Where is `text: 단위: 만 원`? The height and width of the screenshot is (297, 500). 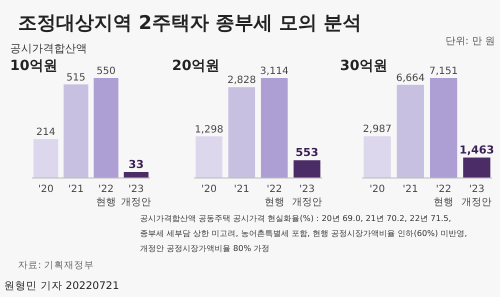 text: 단위: 만 원 is located at coordinates (470, 41).